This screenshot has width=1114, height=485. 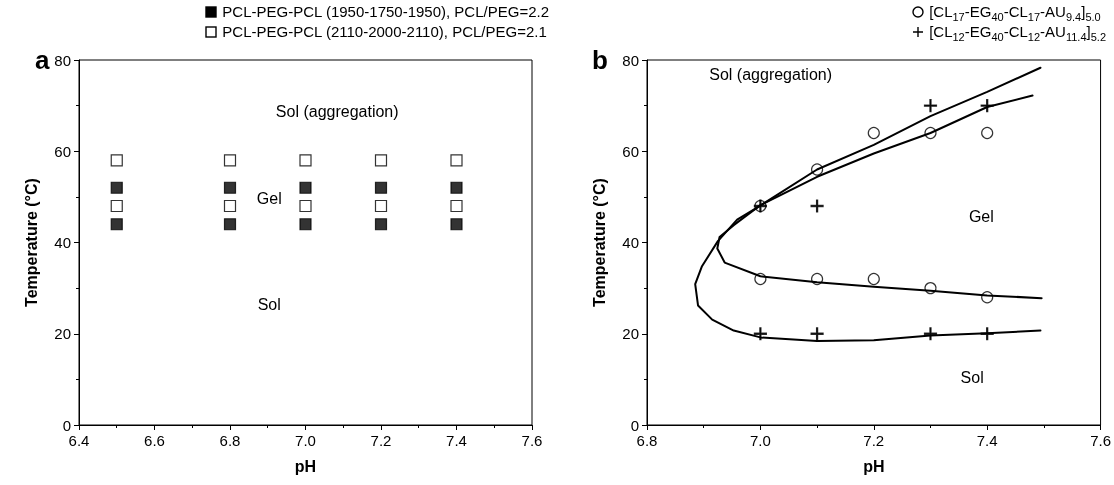 I want to click on text: [CL$_{12}$-EG$_{40}$-CL$_{12}$-AU$_{11.4}$]$_{5.2}$, so click(x=1017, y=33).